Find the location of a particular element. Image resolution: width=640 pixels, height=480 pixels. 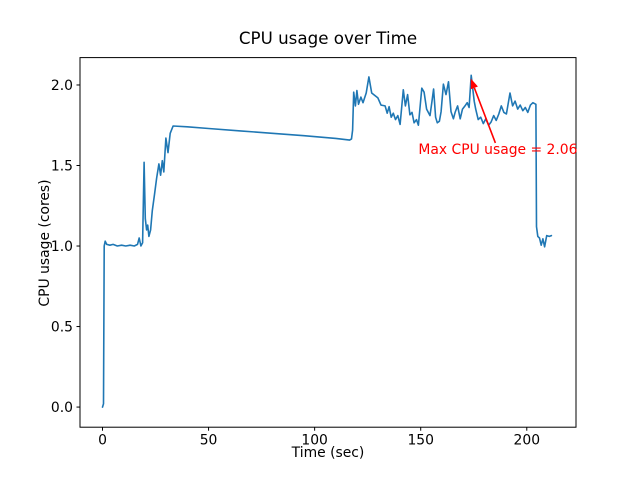

x-tick-label: 50 is located at coordinates (209, 441).